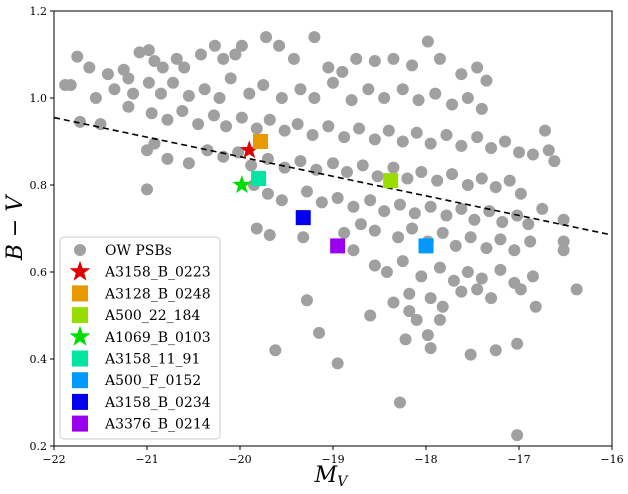 This screenshot has width=628, height=494. I want to click on y-tick-label: 1.2, so click(39, 11).